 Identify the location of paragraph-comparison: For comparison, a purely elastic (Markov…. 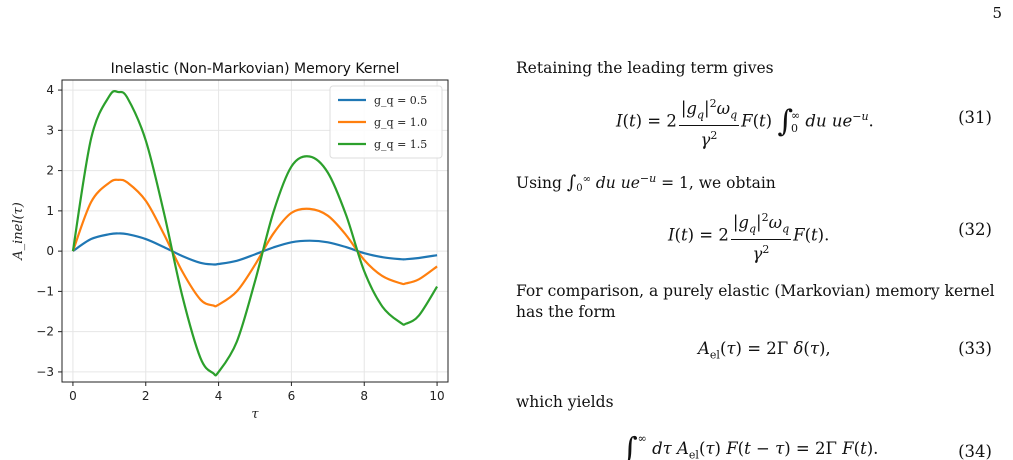
(755, 301).